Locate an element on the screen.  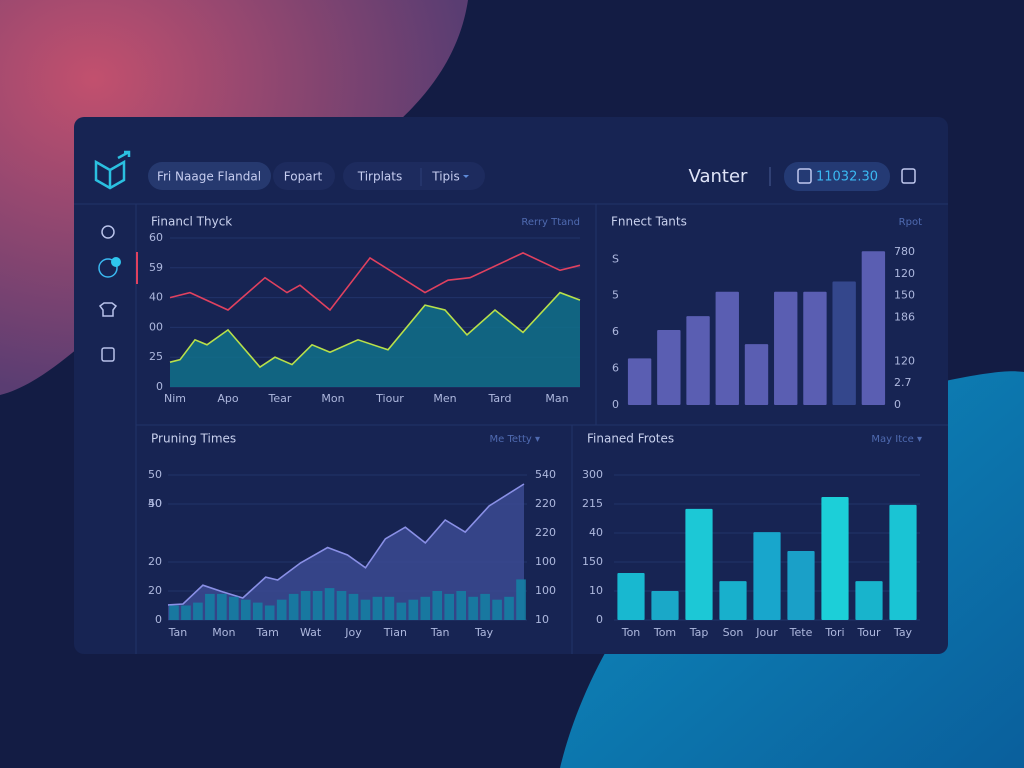
nav-item: Tipis is located at coordinates (445, 177).